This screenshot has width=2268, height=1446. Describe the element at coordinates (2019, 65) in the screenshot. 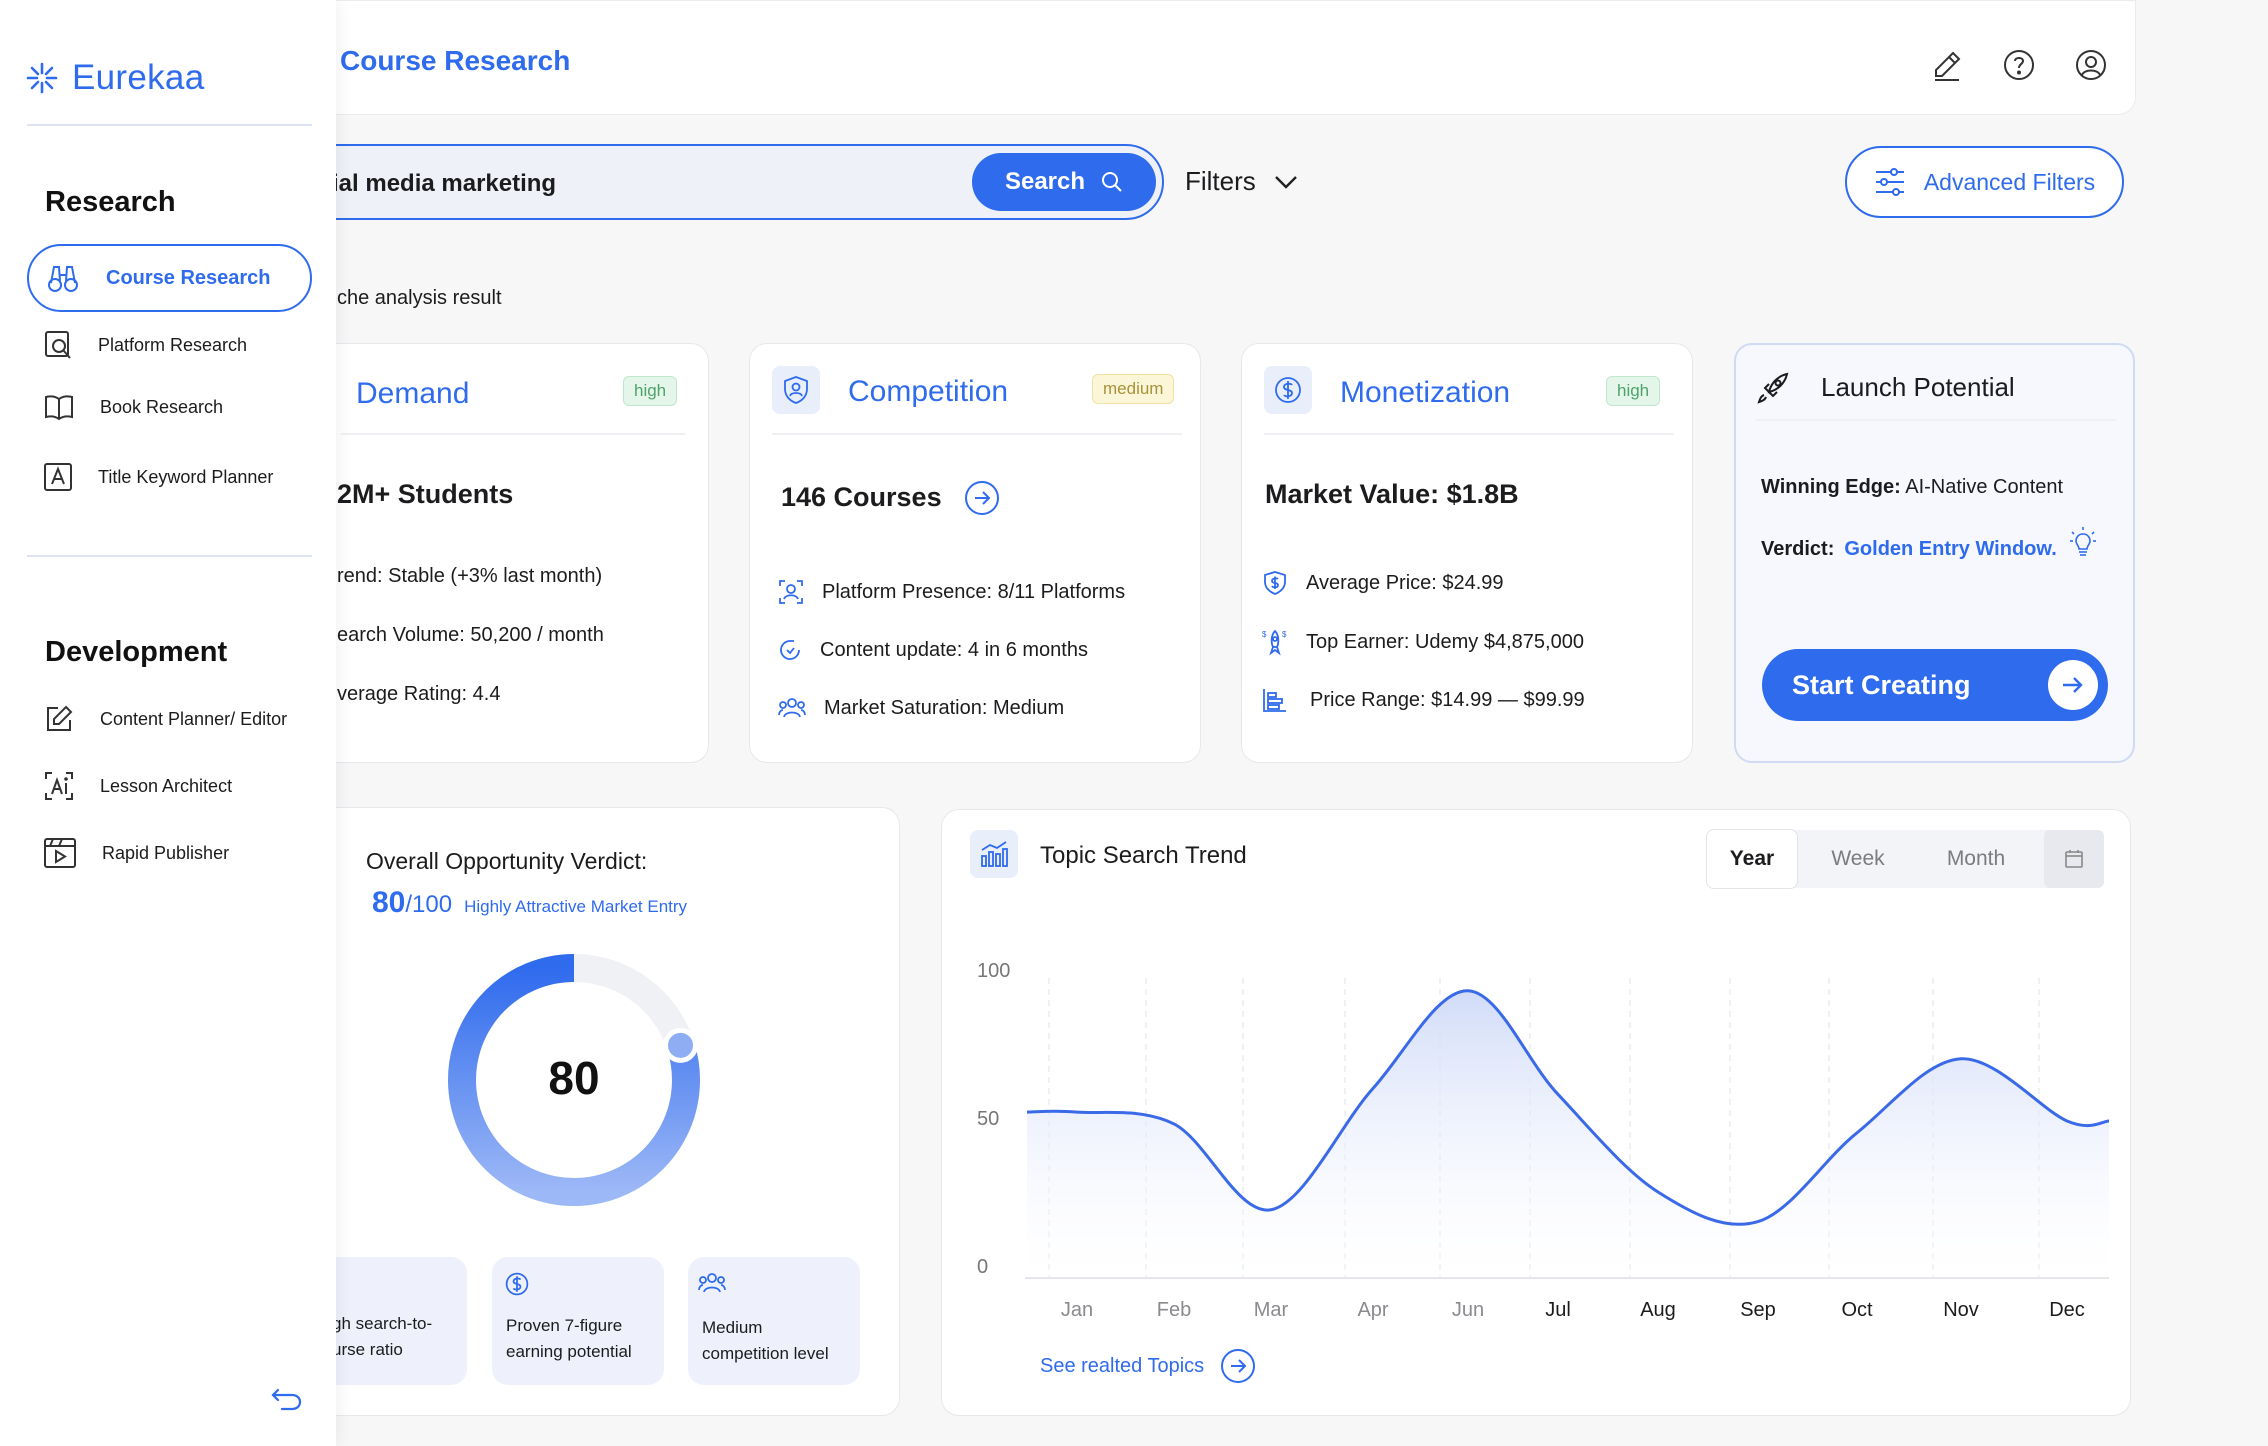

I see `help-icon` at that location.